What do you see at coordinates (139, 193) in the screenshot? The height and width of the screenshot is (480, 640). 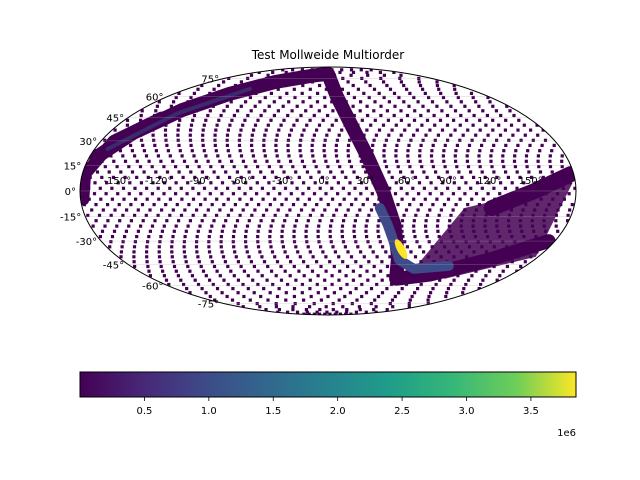 I see `latitude-labels: 75° 60° 45° 30° 15° 0° -15° -30° -45° -60° -75°` at bounding box center [139, 193].